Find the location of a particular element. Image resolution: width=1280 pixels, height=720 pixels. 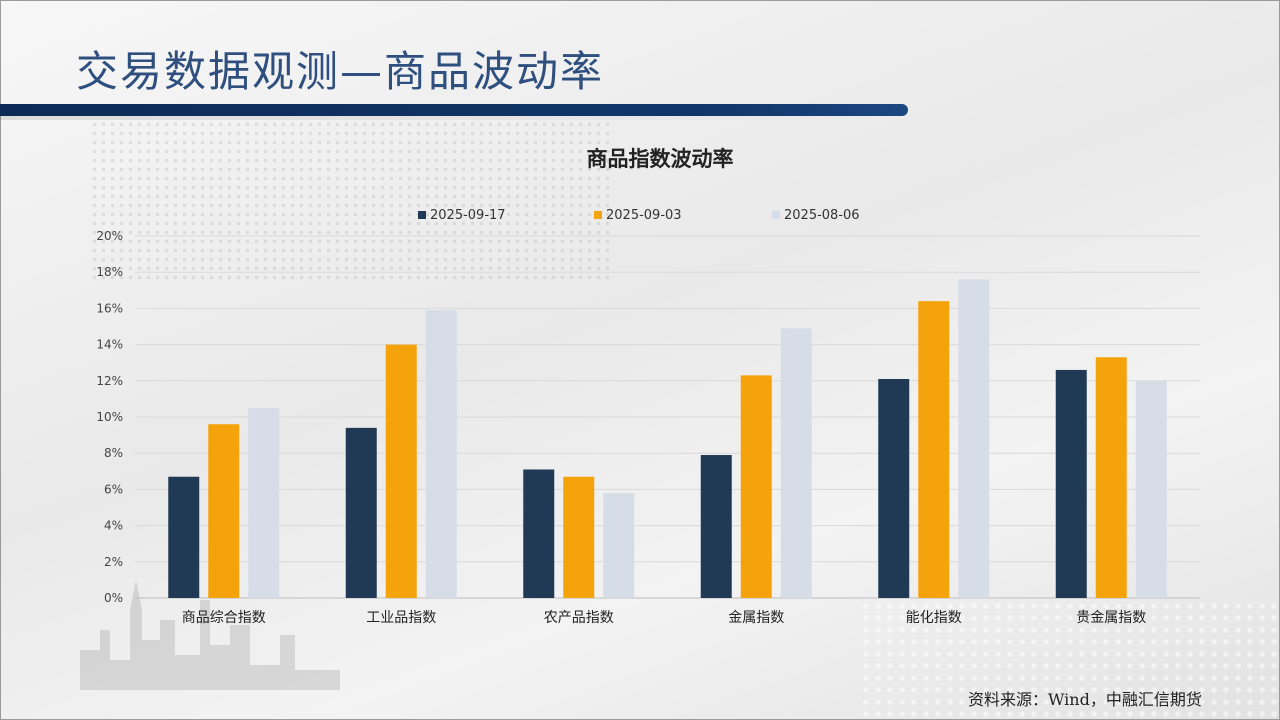

chart-legend: 2025-09-17 2025-09-03 2025-08-06 is located at coordinates (639, 215).